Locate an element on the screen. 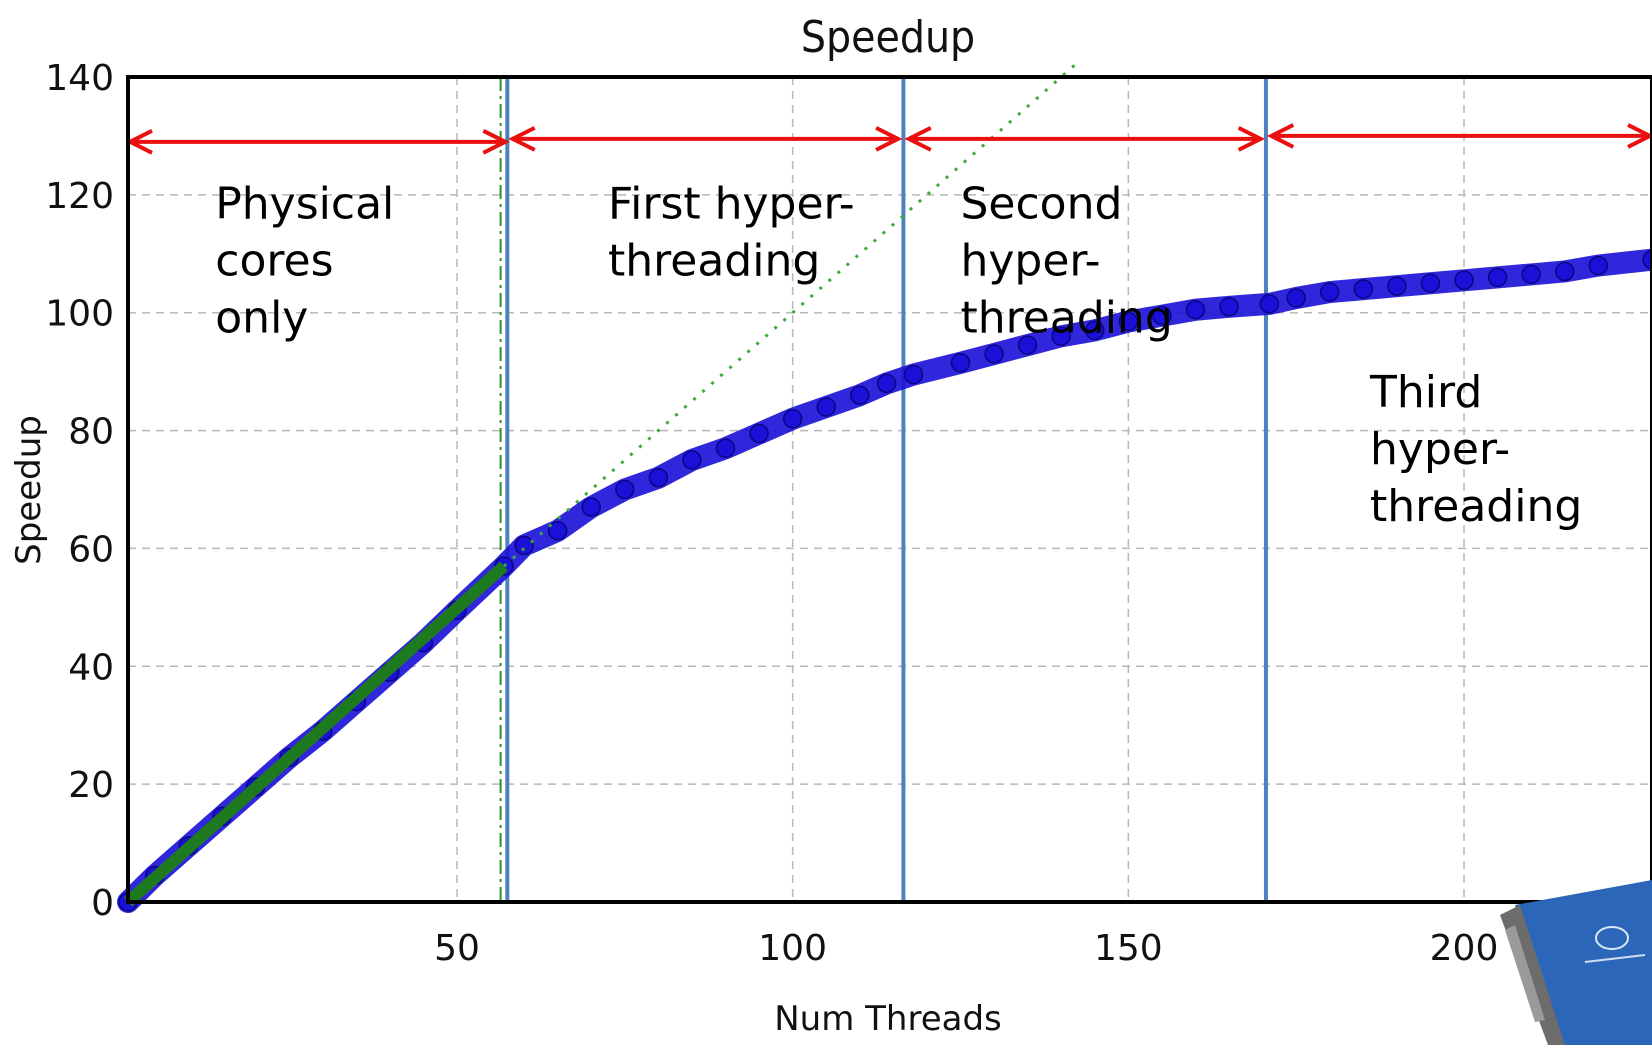 This screenshot has width=1652, height=1045. y-tick-label: 140 is located at coordinates (79, 78).